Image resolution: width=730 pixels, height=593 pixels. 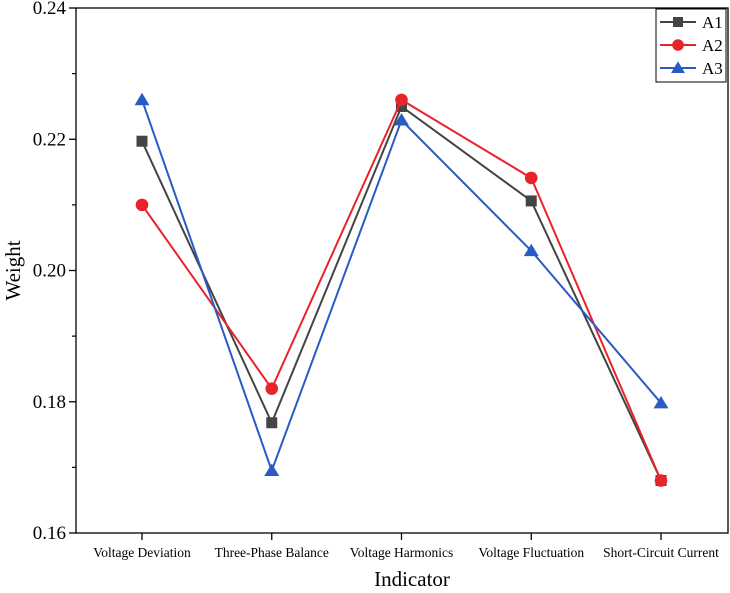 What do you see at coordinates (49, 271) in the screenshot?
I see `y-tick-label: 0.20` at bounding box center [49, 271].